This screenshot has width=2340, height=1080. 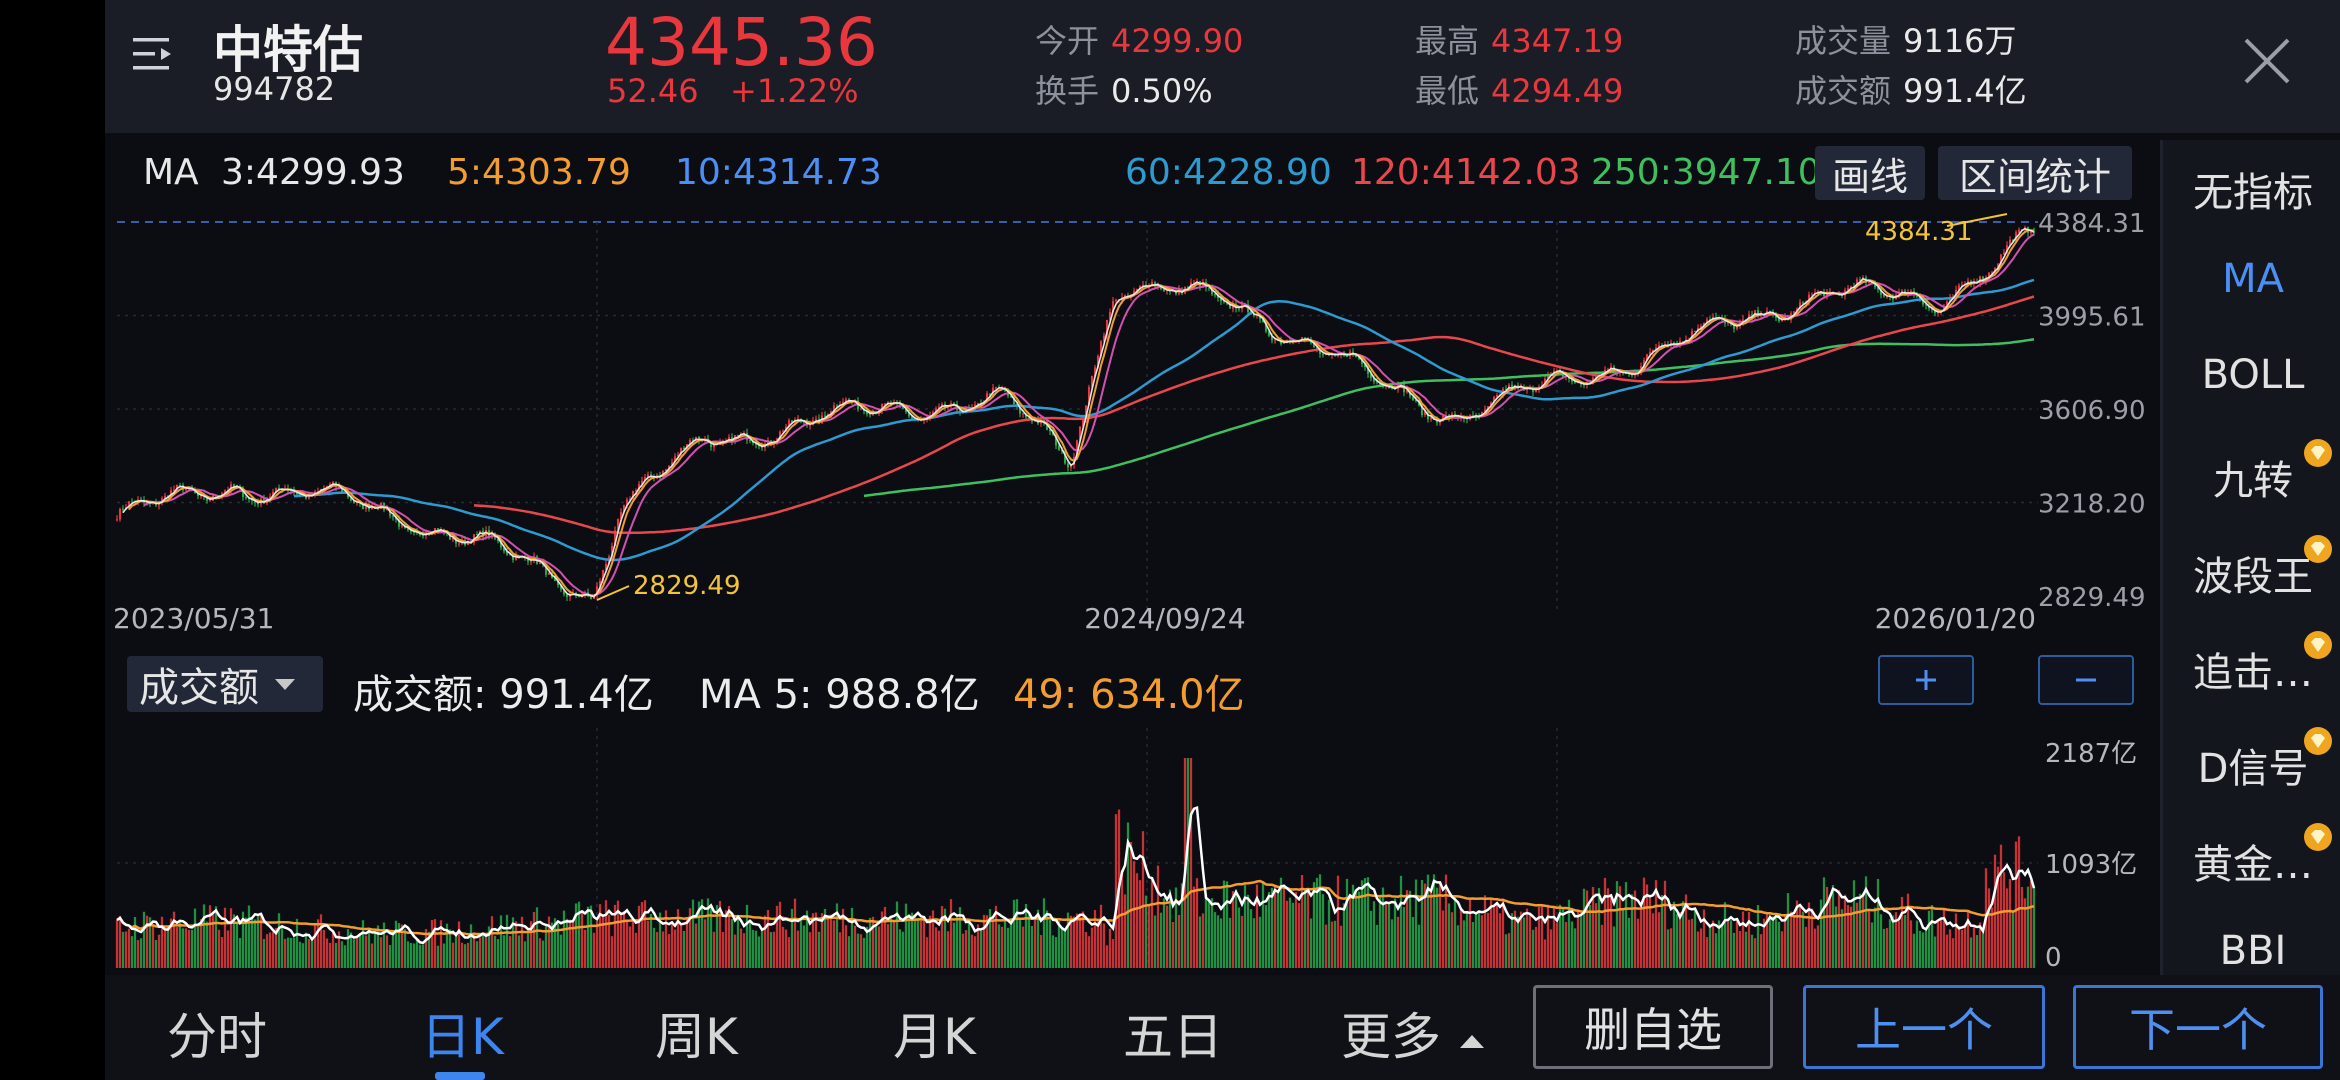 What do you see at coordinates (2253, 375) in the screenshot?
I see `indicator-item-2: BOLL` at bounding box center [2253, 375].